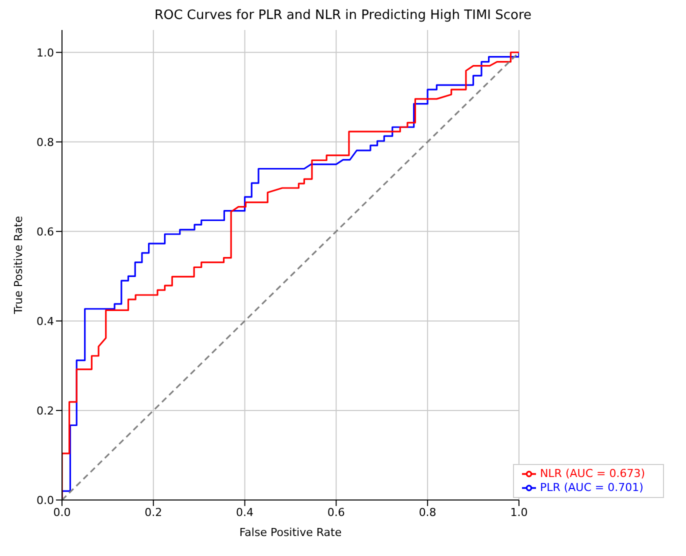 The image size is (686, 556). Describe the element at coordinates (519, 512) in the screenshot. I see `x-tick-label: 1.0` at that location.